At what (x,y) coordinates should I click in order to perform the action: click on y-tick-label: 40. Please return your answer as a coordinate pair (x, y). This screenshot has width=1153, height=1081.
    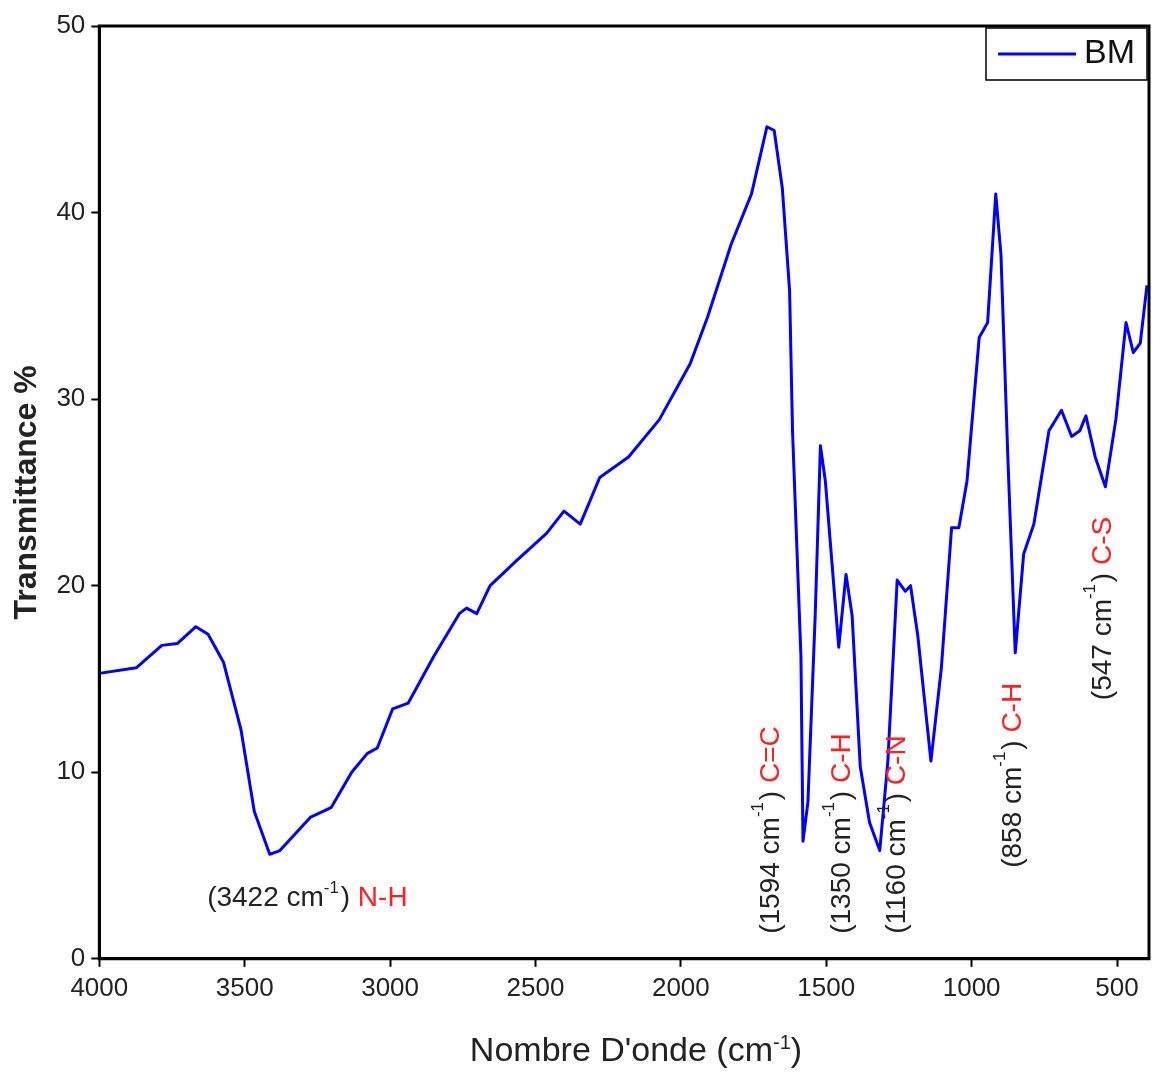
    Looking at the image, I should click on (71, 210).